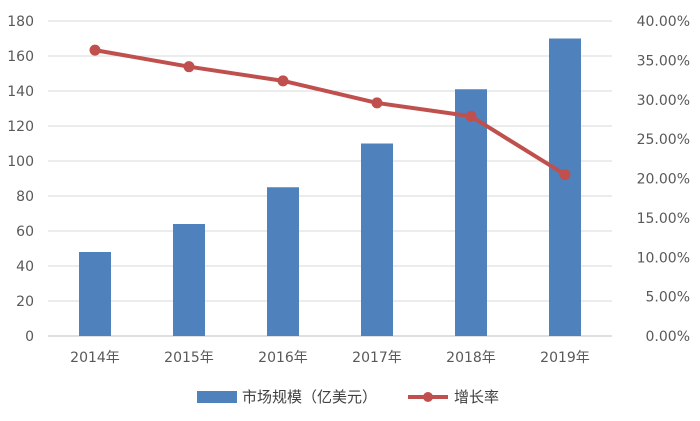  Describe the element at coordinates (20, 179) in the screenshot. I see `left-axis-ticks: 0 20 40 60 80 100 120 140 160 180` at that location.